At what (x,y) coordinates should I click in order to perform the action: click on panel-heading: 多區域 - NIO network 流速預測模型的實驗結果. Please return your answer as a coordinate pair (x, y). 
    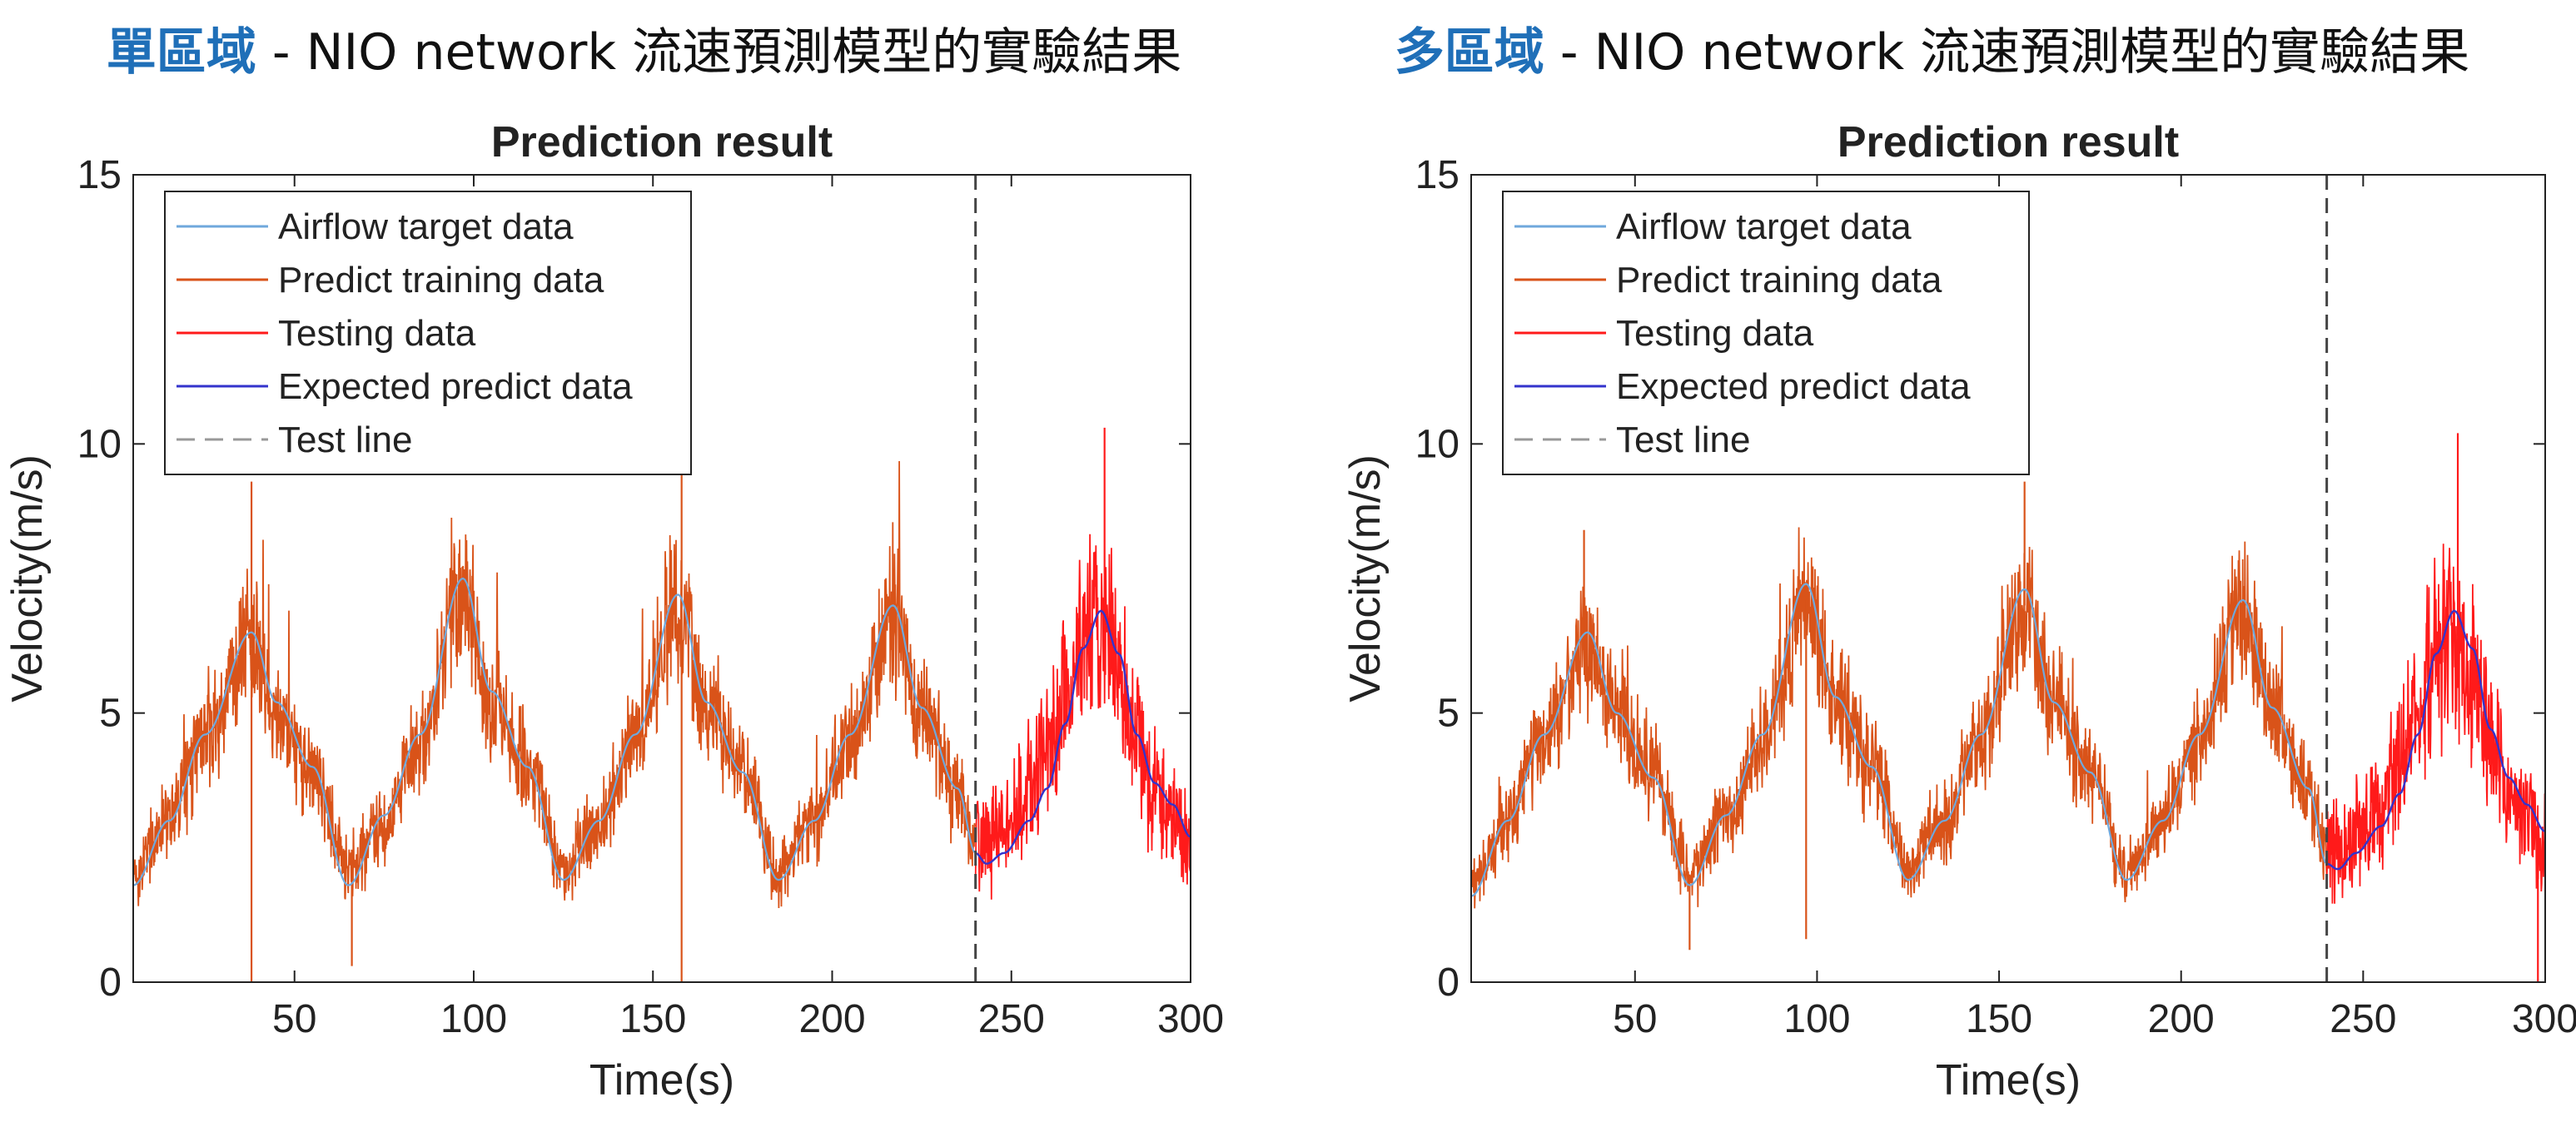
    Looking at the image, I should click on (1932, 48).